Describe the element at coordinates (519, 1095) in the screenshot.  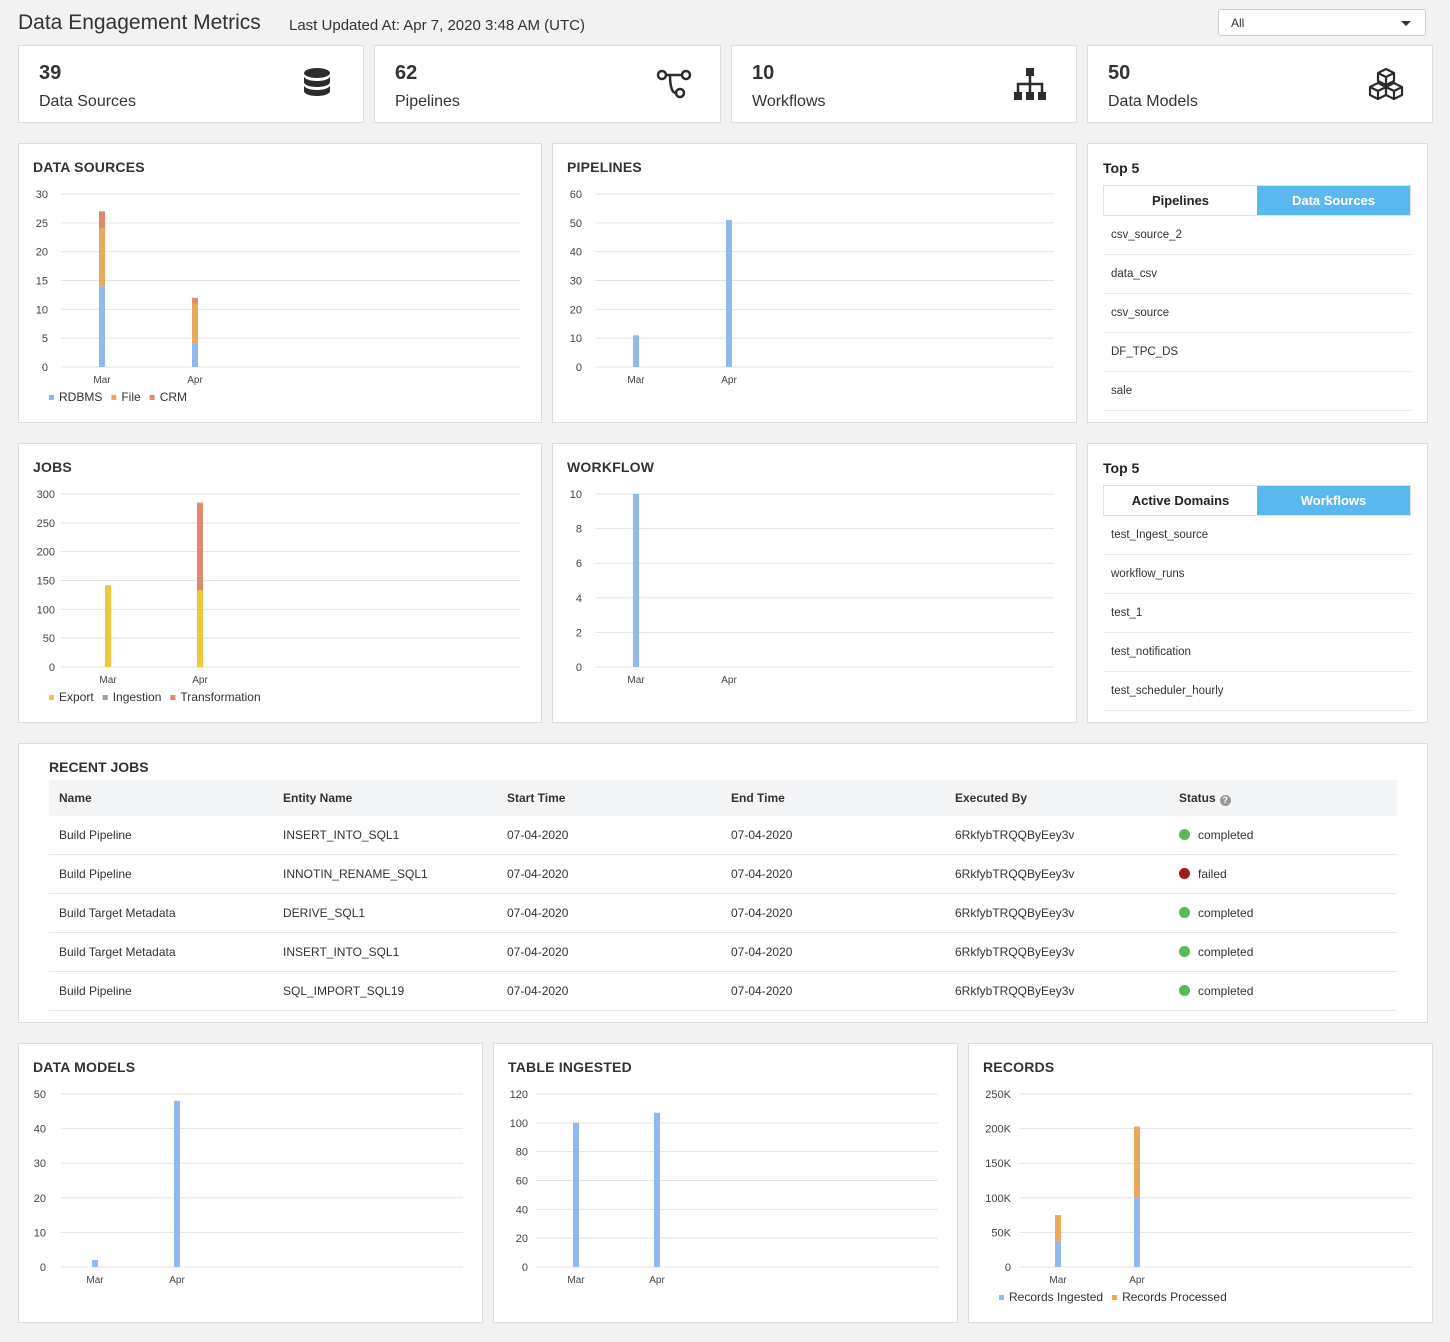
I see `y-tick-label: 120` at that location.